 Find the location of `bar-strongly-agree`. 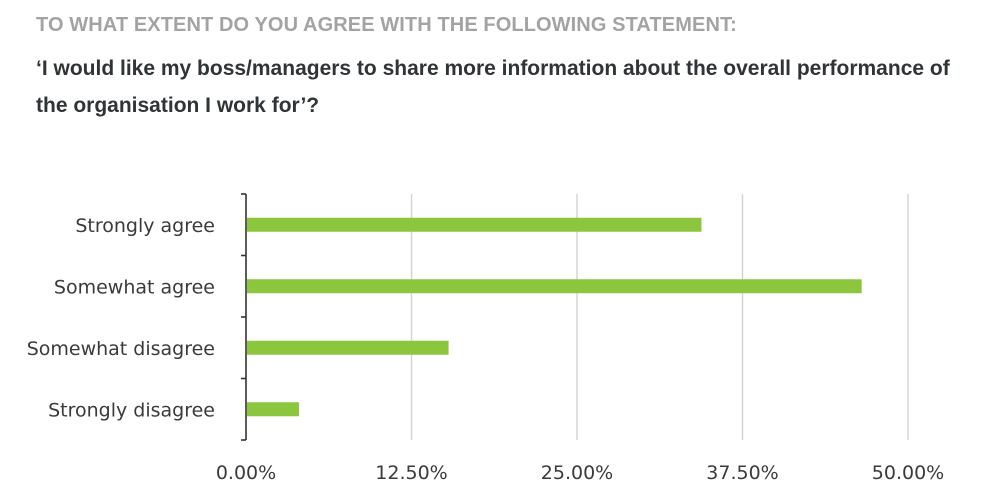

bar-strongly-agree is located at coordinates (474, 224).